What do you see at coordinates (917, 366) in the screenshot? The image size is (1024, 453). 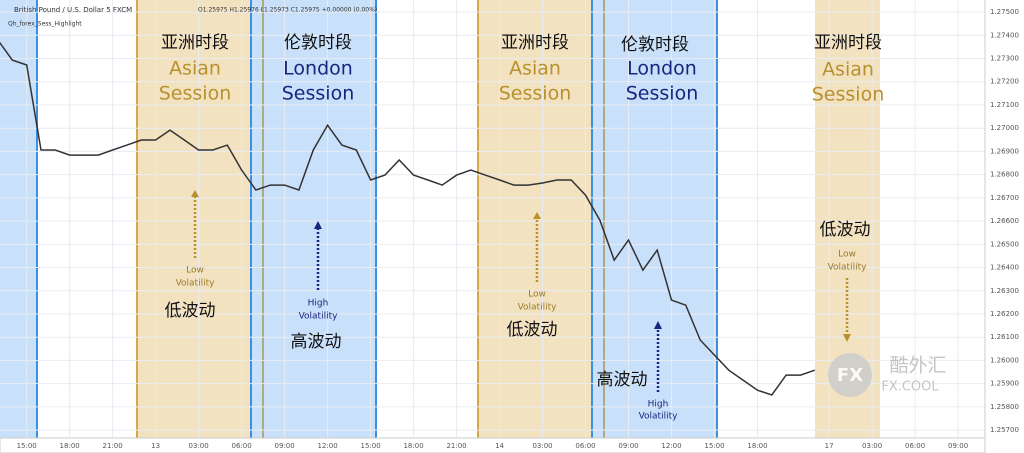 I see `watermark-name: 酷外汇` at bounding box center [917, 366].